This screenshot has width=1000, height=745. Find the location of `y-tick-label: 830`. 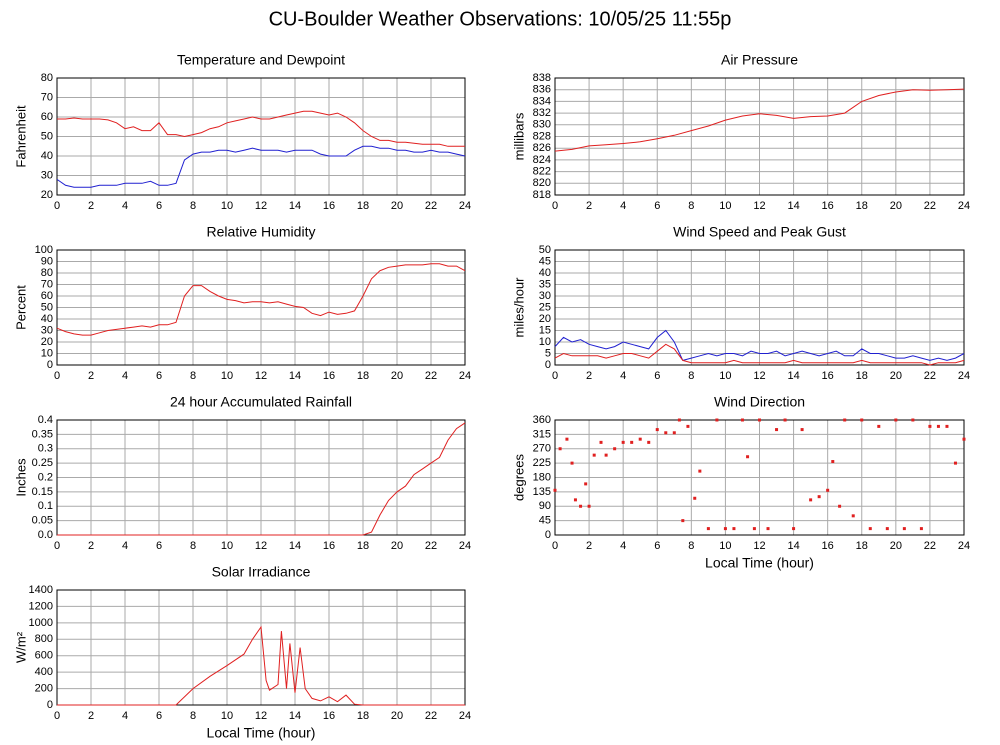

y-tick-label: 830 is located at coordinates (542, 125).